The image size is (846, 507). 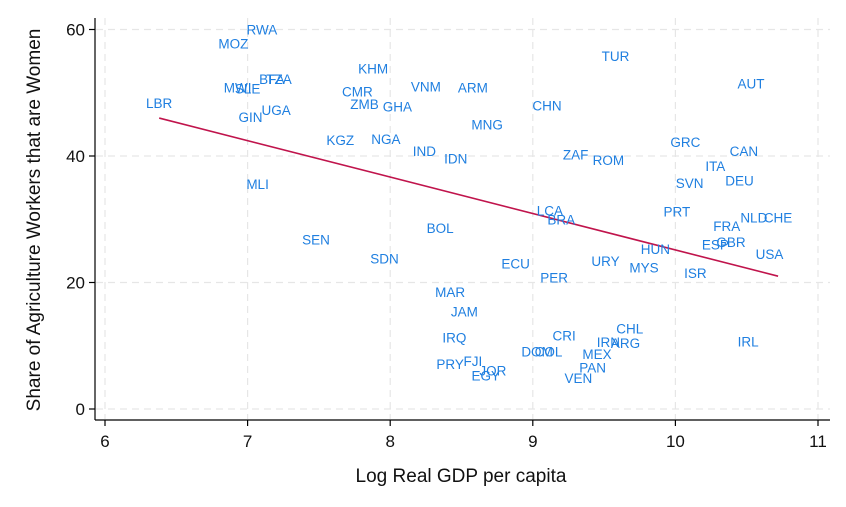 I want to click on point-label-col: COL, so click(x=549, y=351).